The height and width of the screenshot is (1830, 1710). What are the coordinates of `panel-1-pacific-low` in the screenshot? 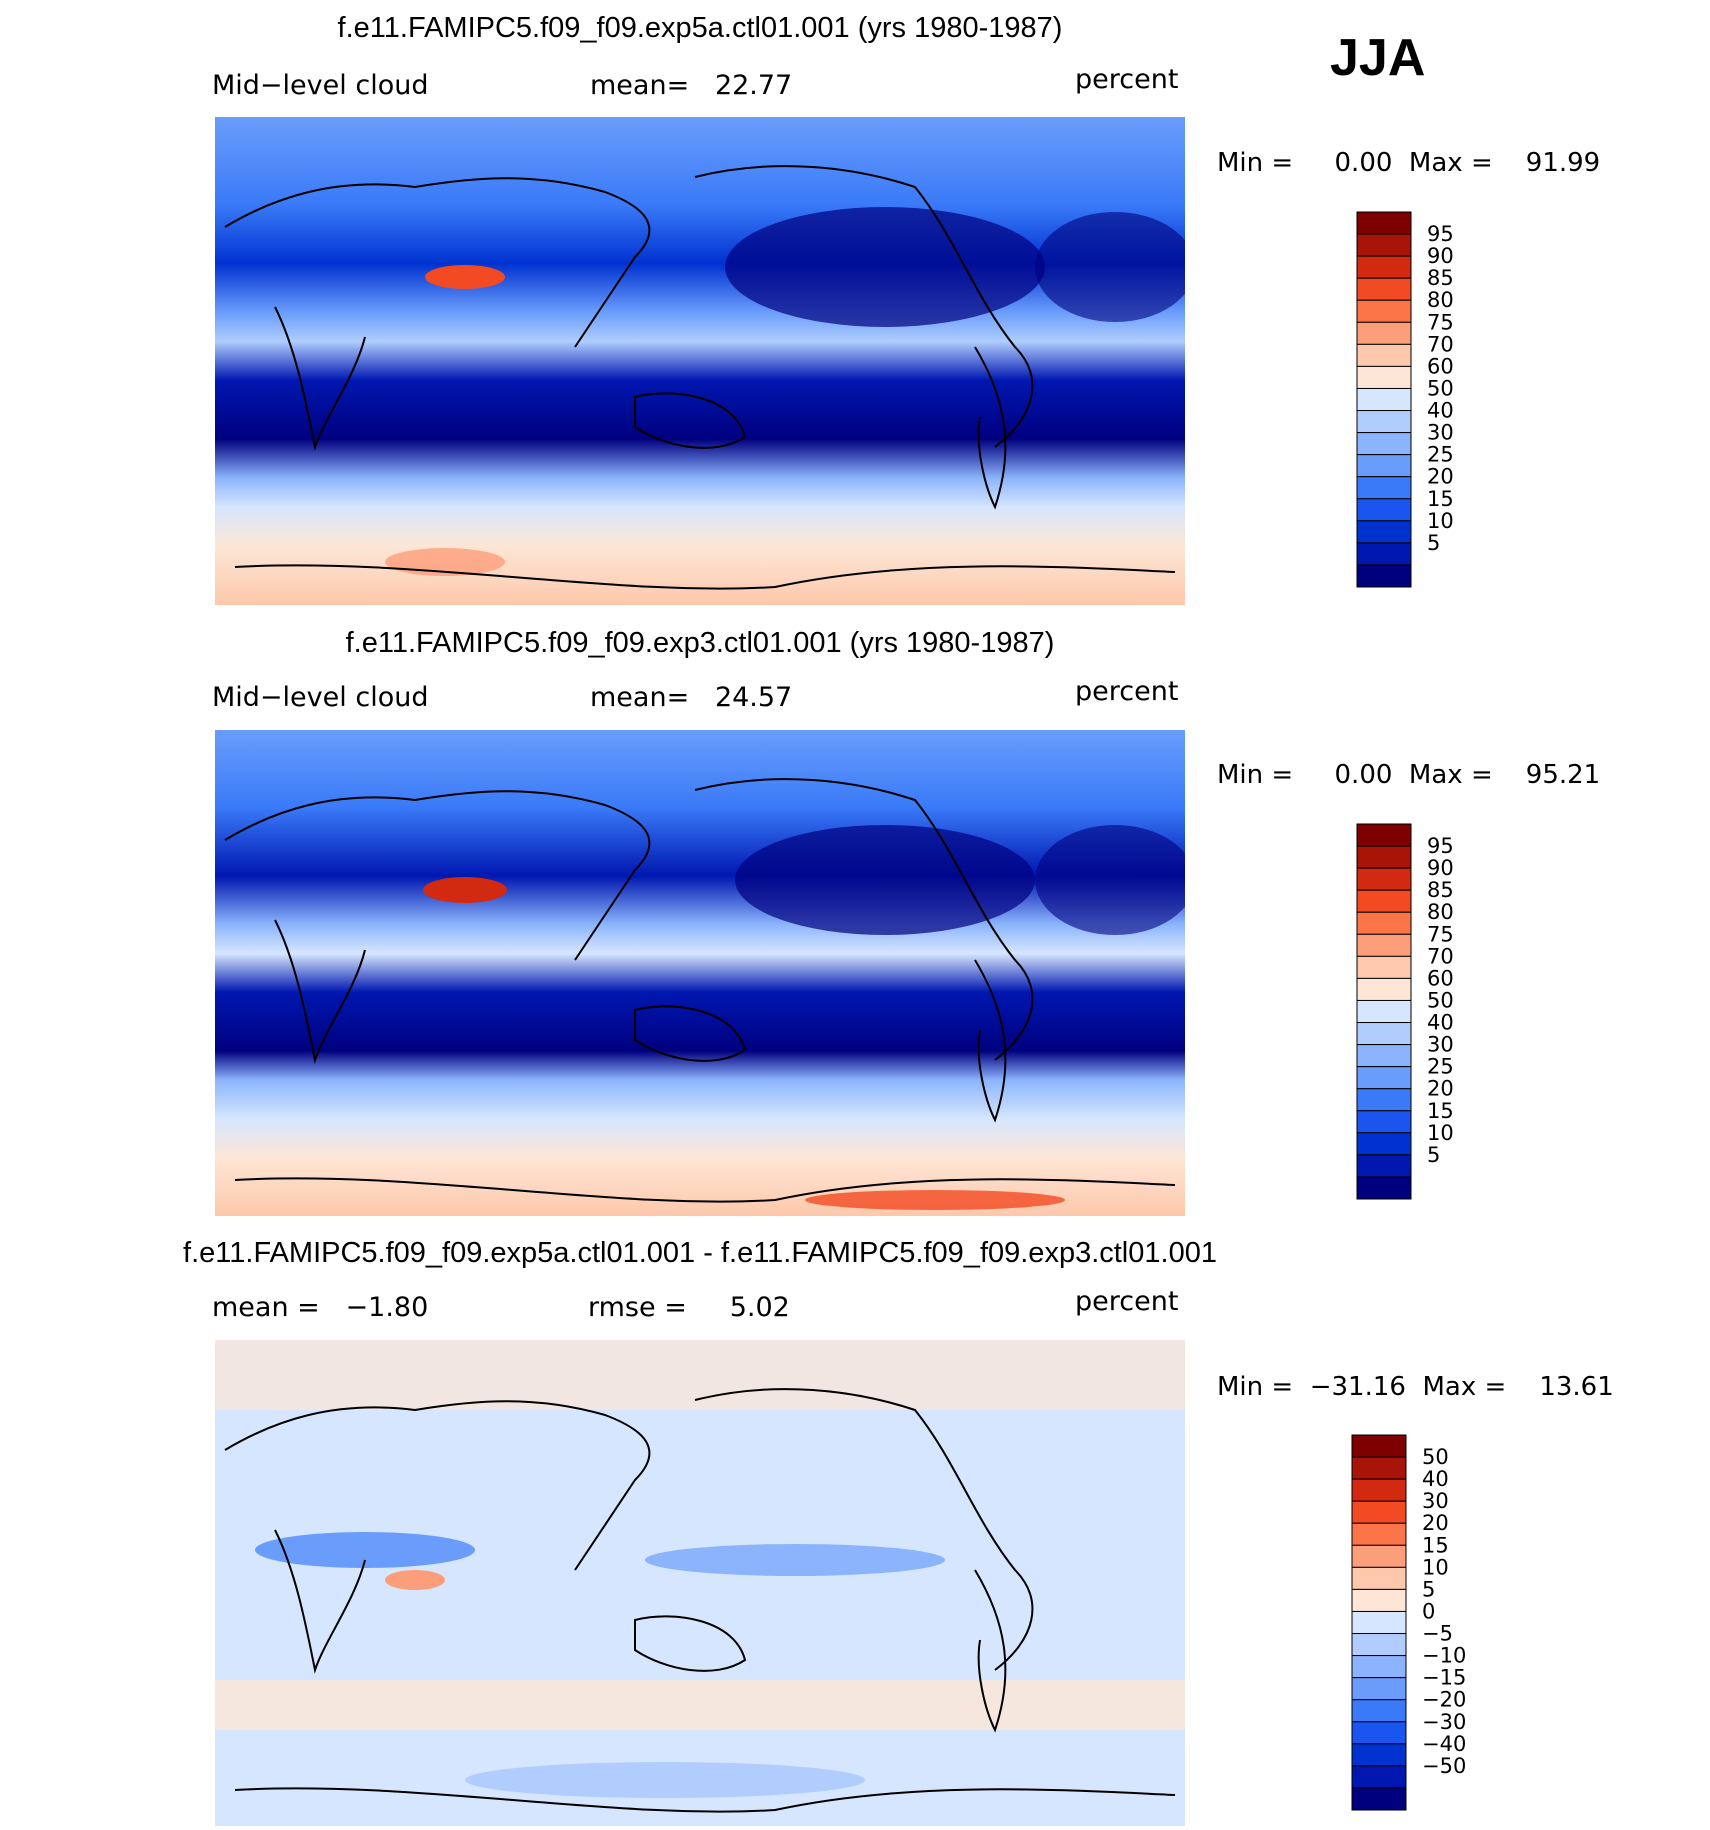 It's located at (885, 267).